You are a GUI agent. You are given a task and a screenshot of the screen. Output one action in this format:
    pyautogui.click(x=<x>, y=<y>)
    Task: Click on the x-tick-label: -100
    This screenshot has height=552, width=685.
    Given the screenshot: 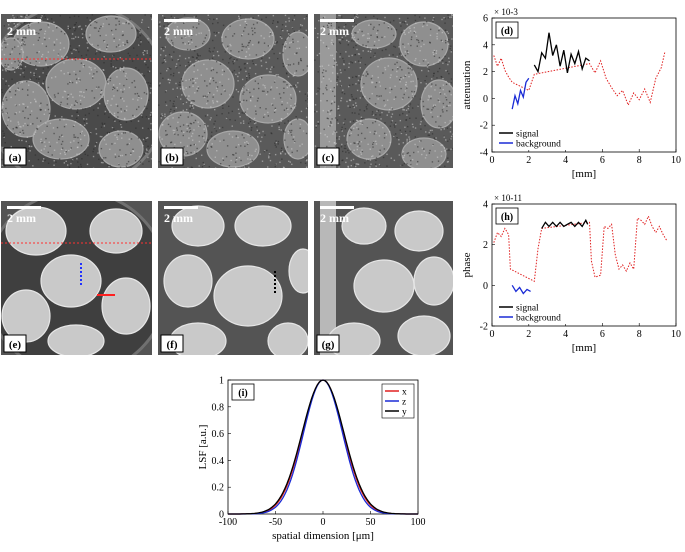 What is the action you would take?
    pyautogui.click(x=228, y=522)
    